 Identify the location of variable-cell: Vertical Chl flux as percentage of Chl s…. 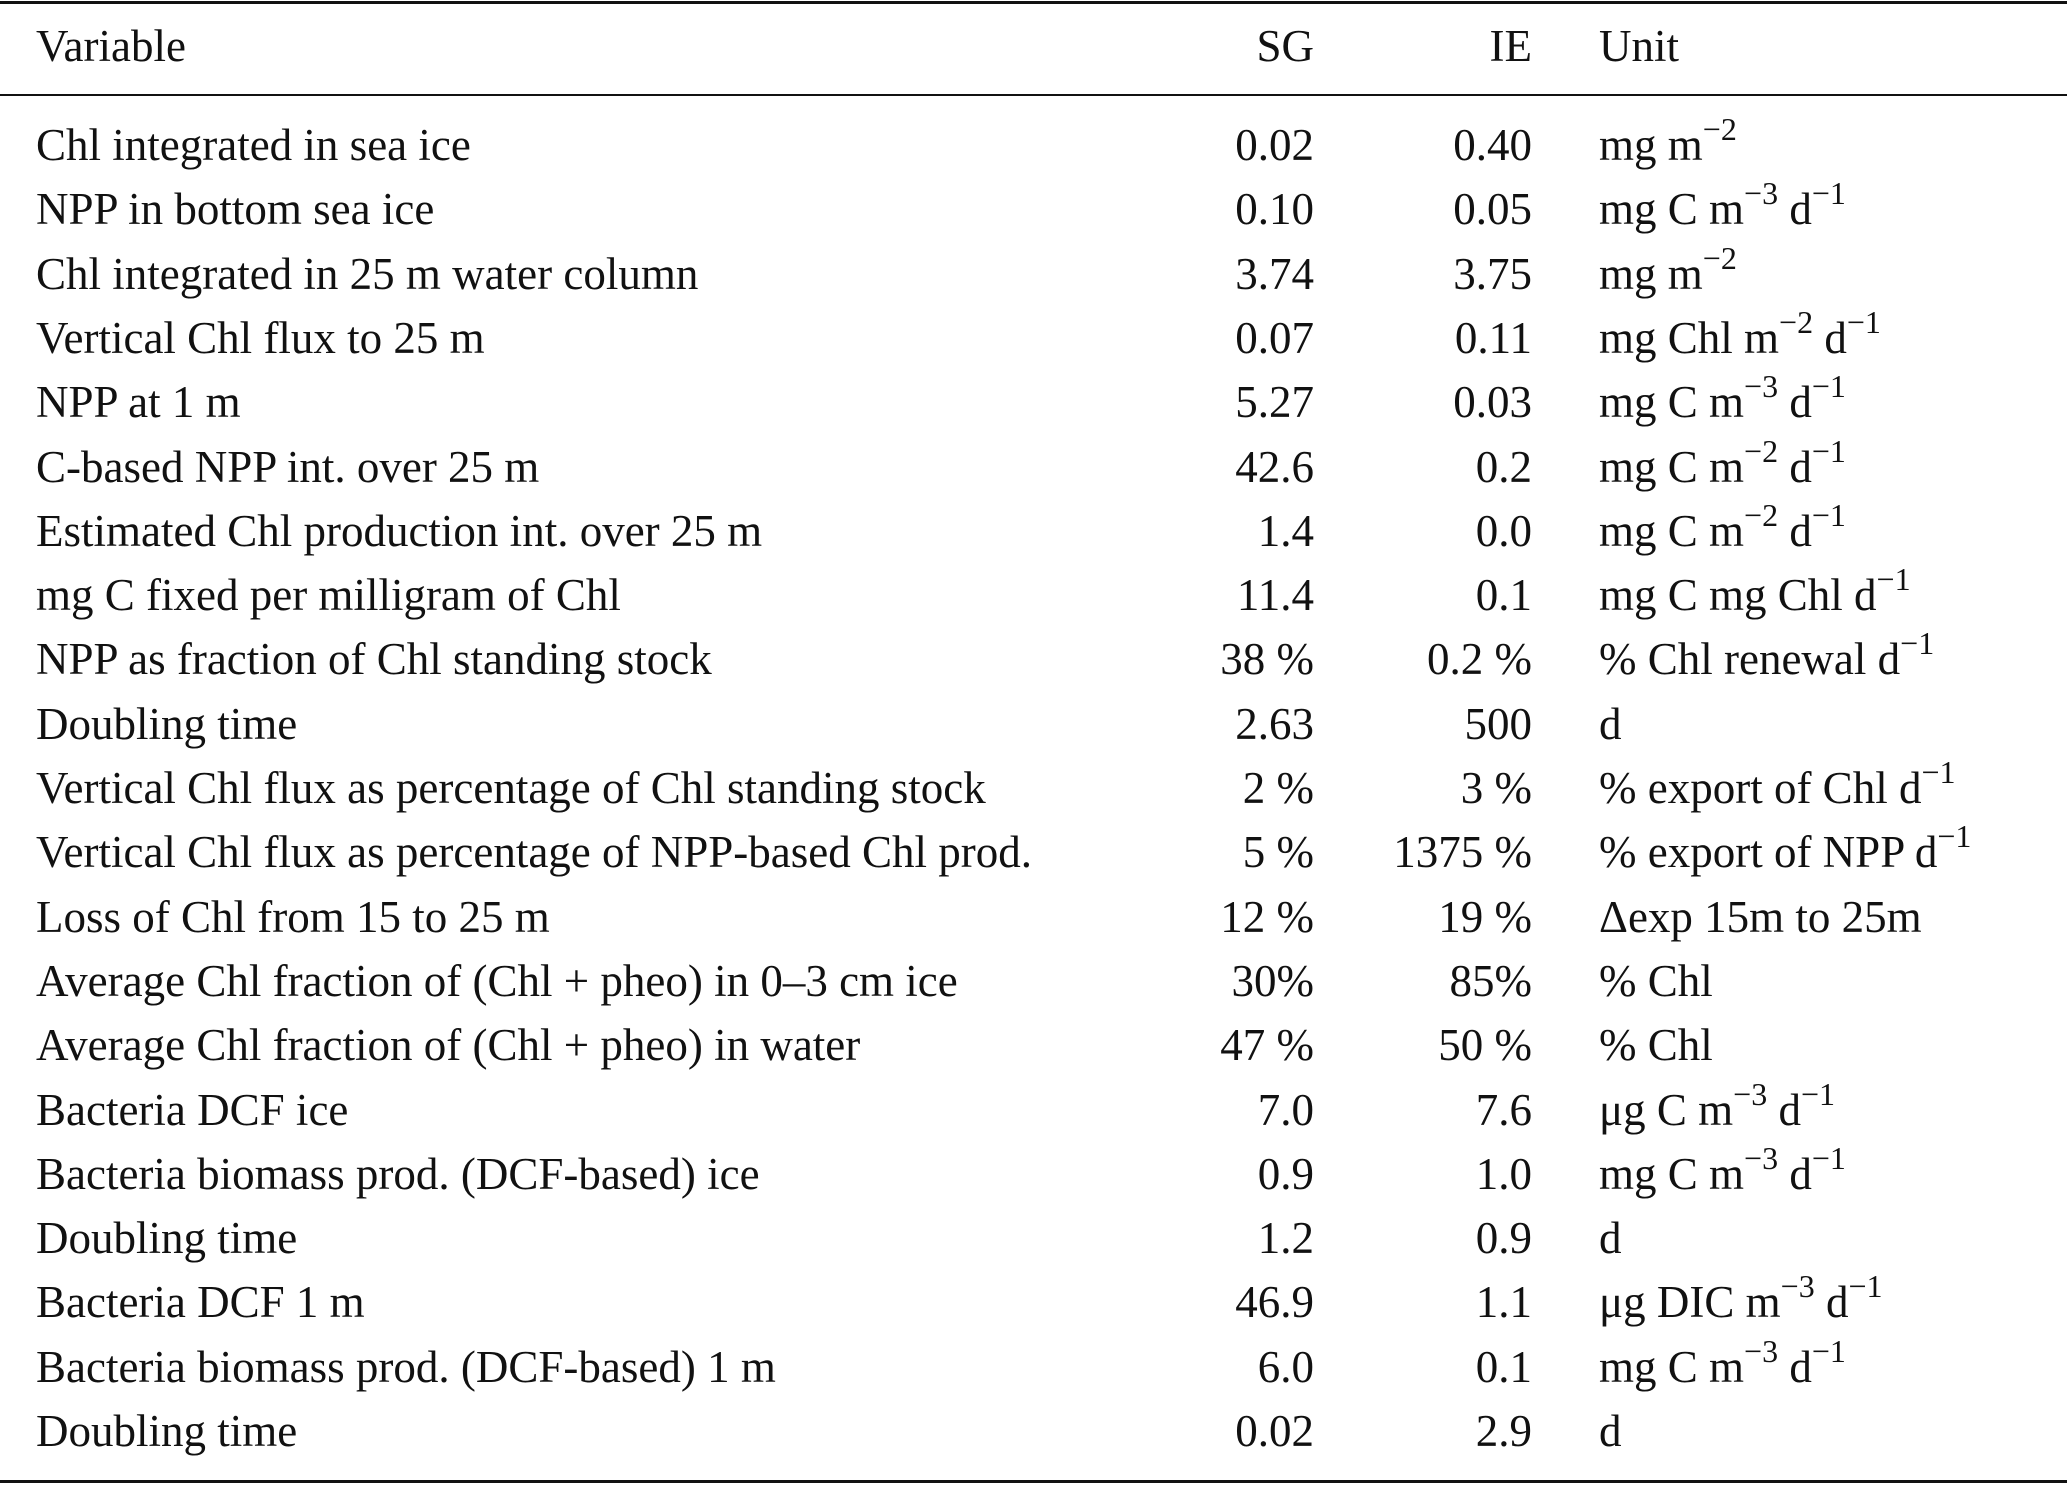
(511, 788).